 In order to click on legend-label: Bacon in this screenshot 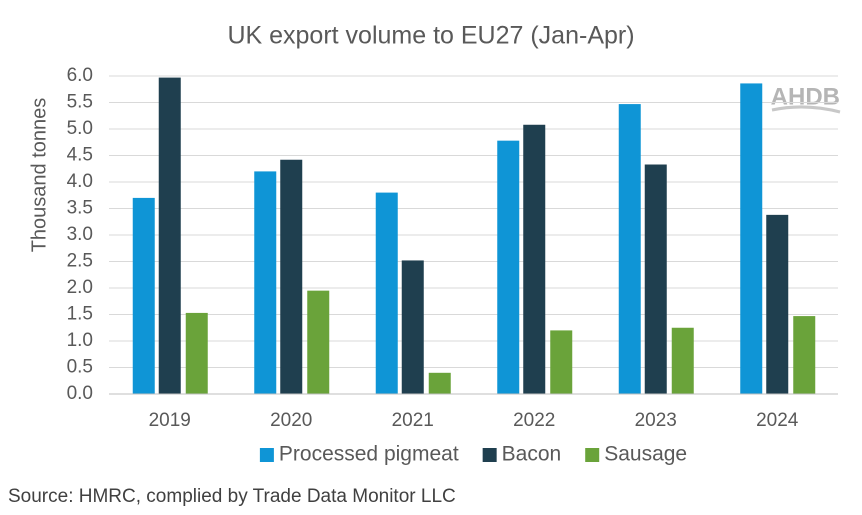, I will do `click(532, 454)`.